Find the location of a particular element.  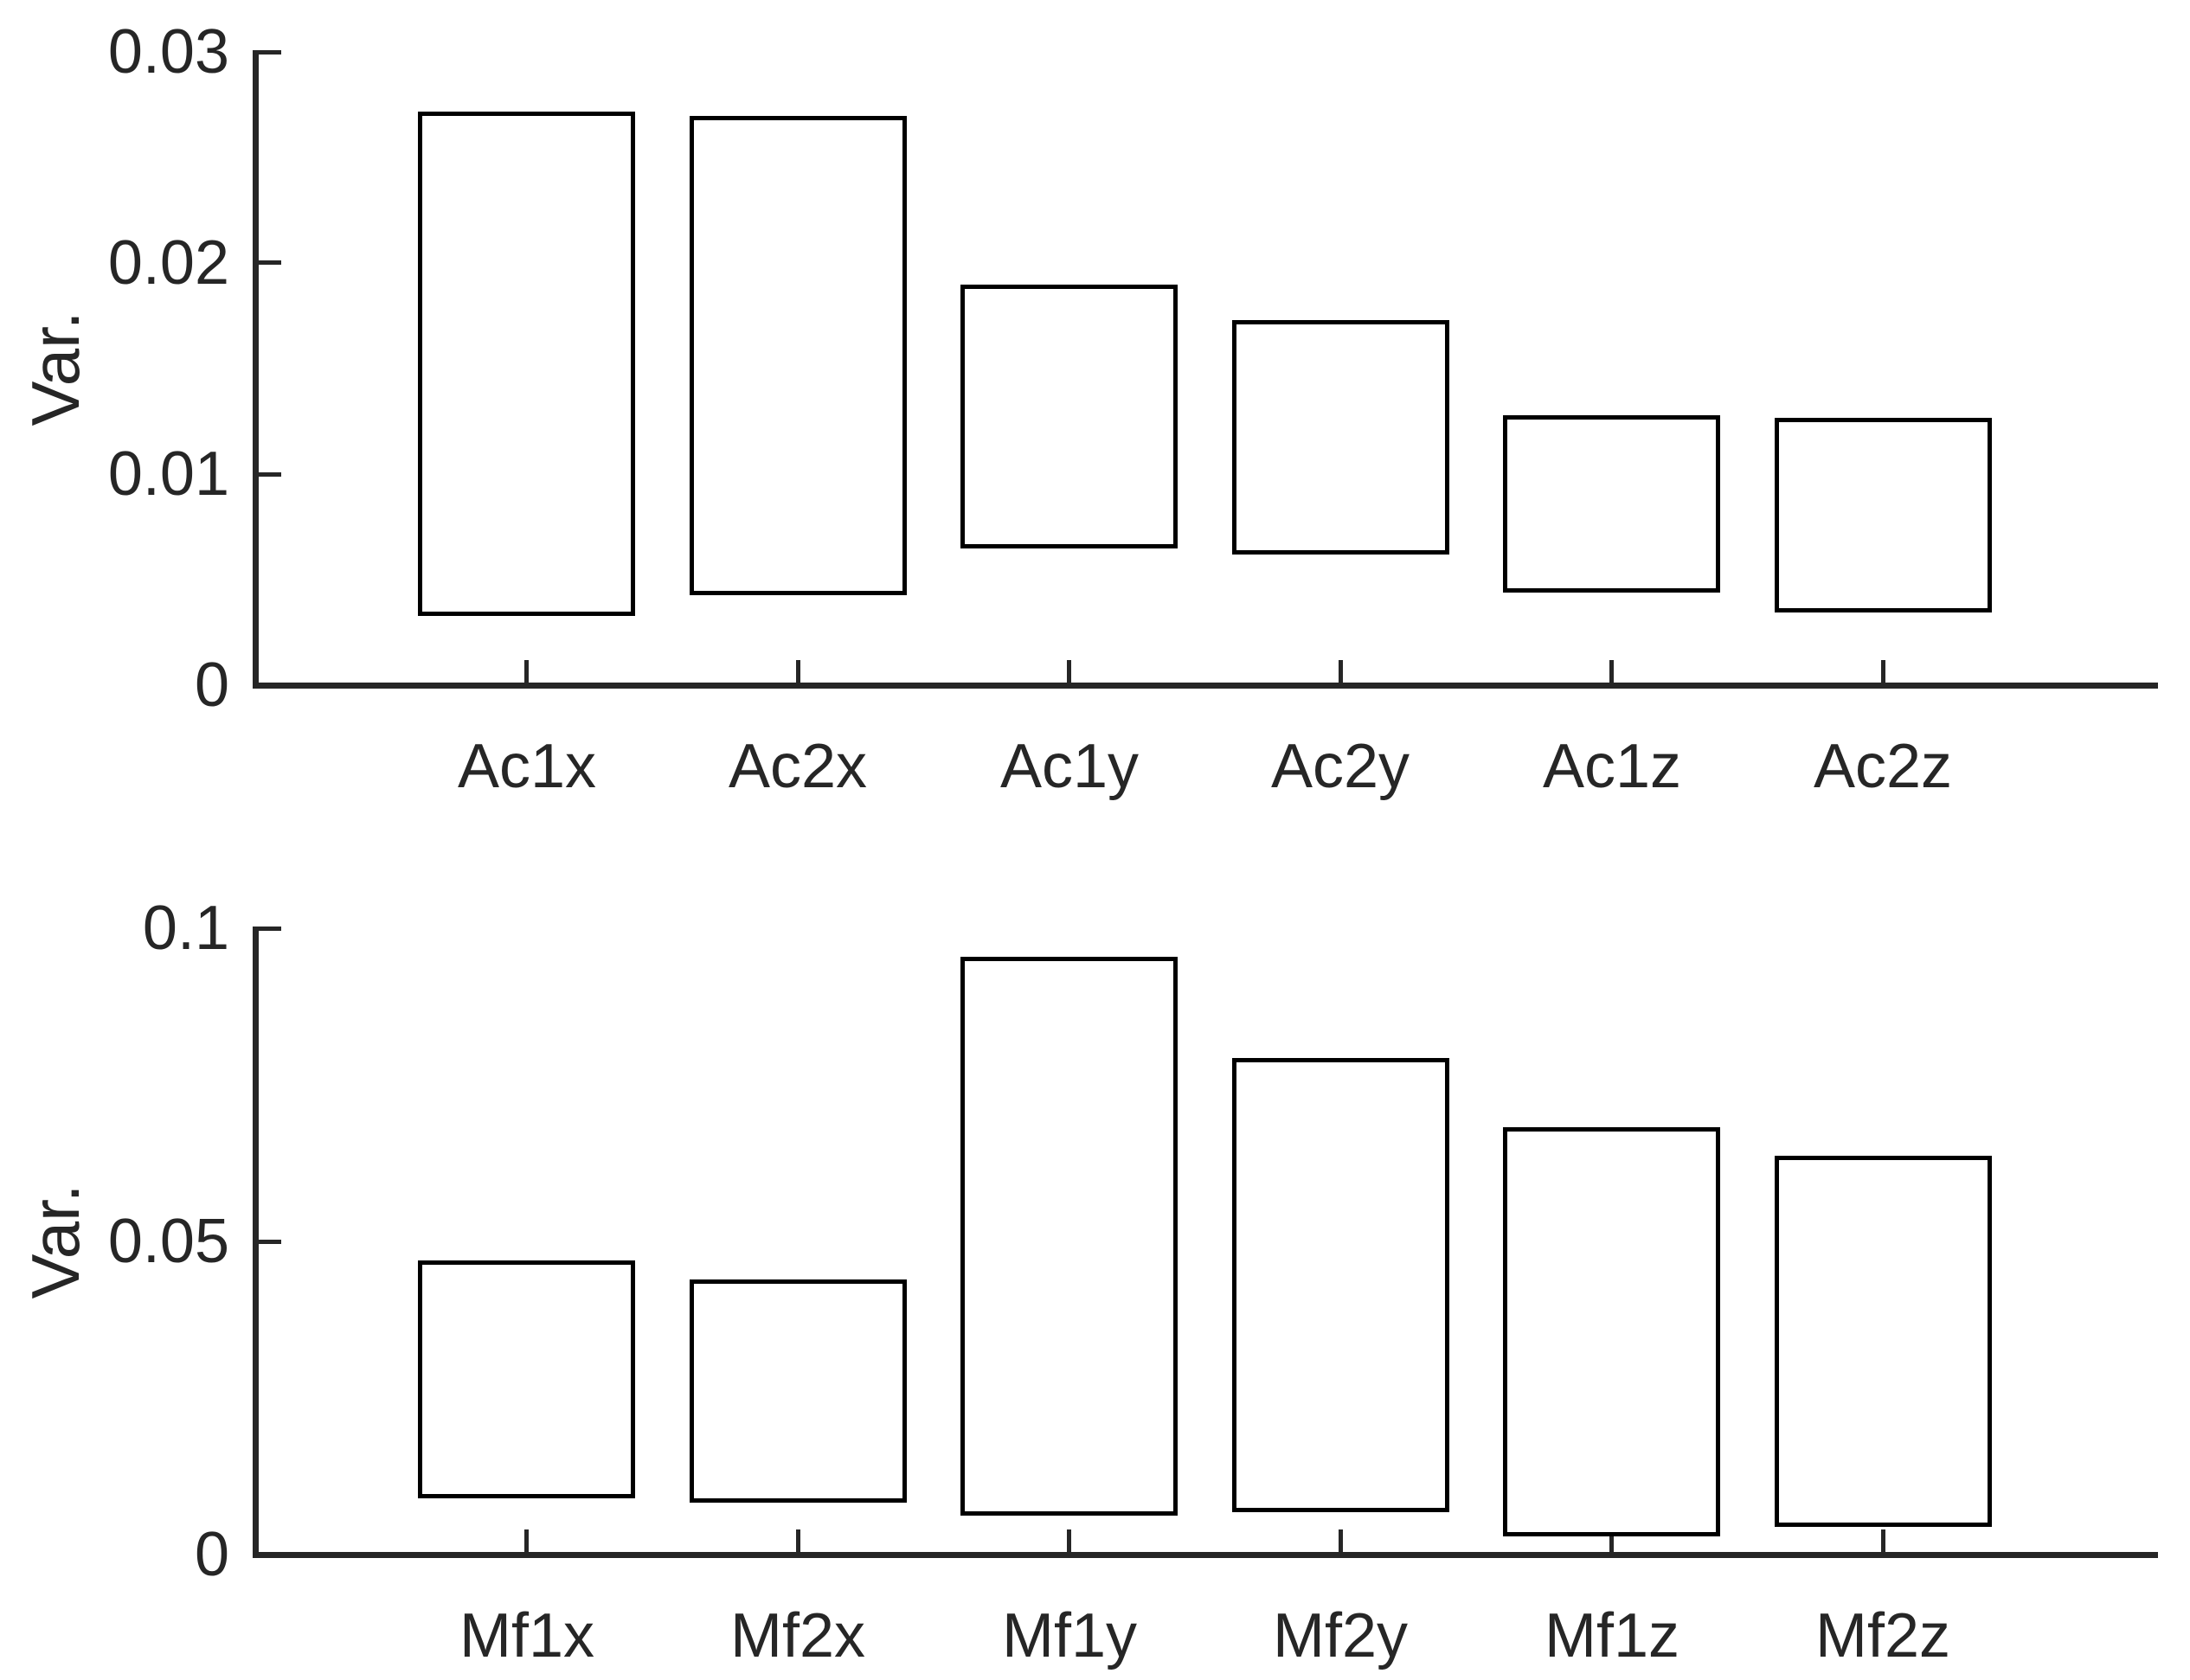

bar-Ac1x is located at coordinates (526, 364).